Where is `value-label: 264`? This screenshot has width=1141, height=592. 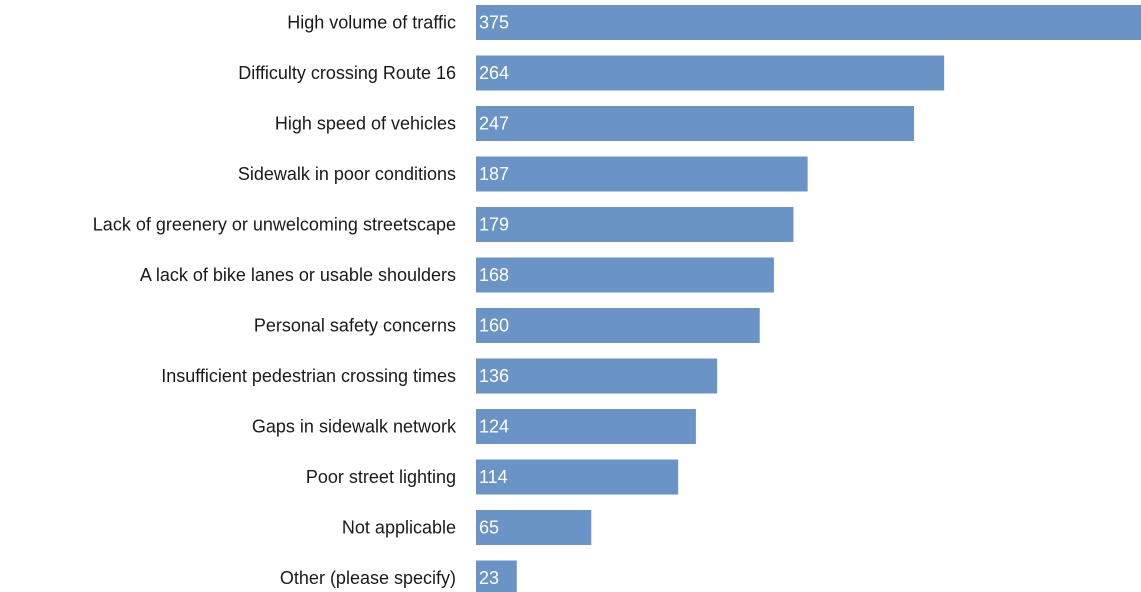 value-label: 264 is located at coordinates (494, 73).